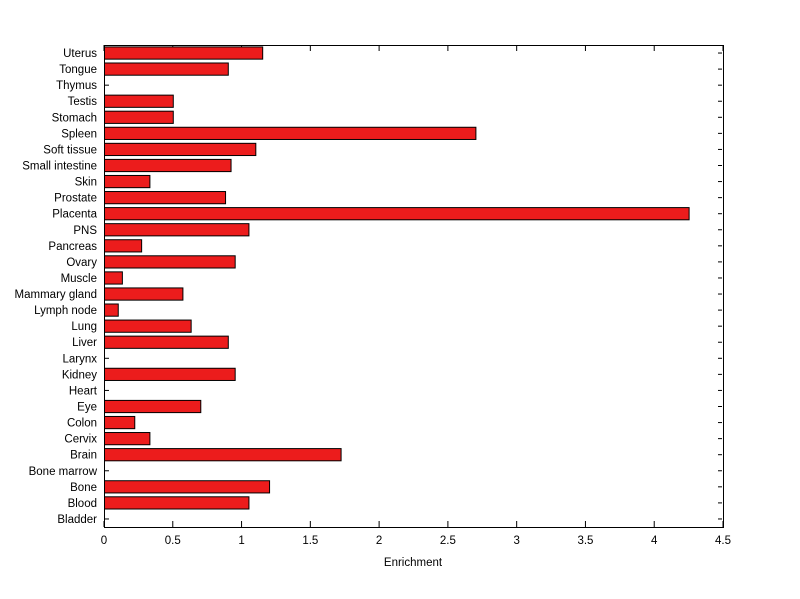 The image size is (800, 599). I want to click on x-axis-title: Enrichment, so click(413, 563).